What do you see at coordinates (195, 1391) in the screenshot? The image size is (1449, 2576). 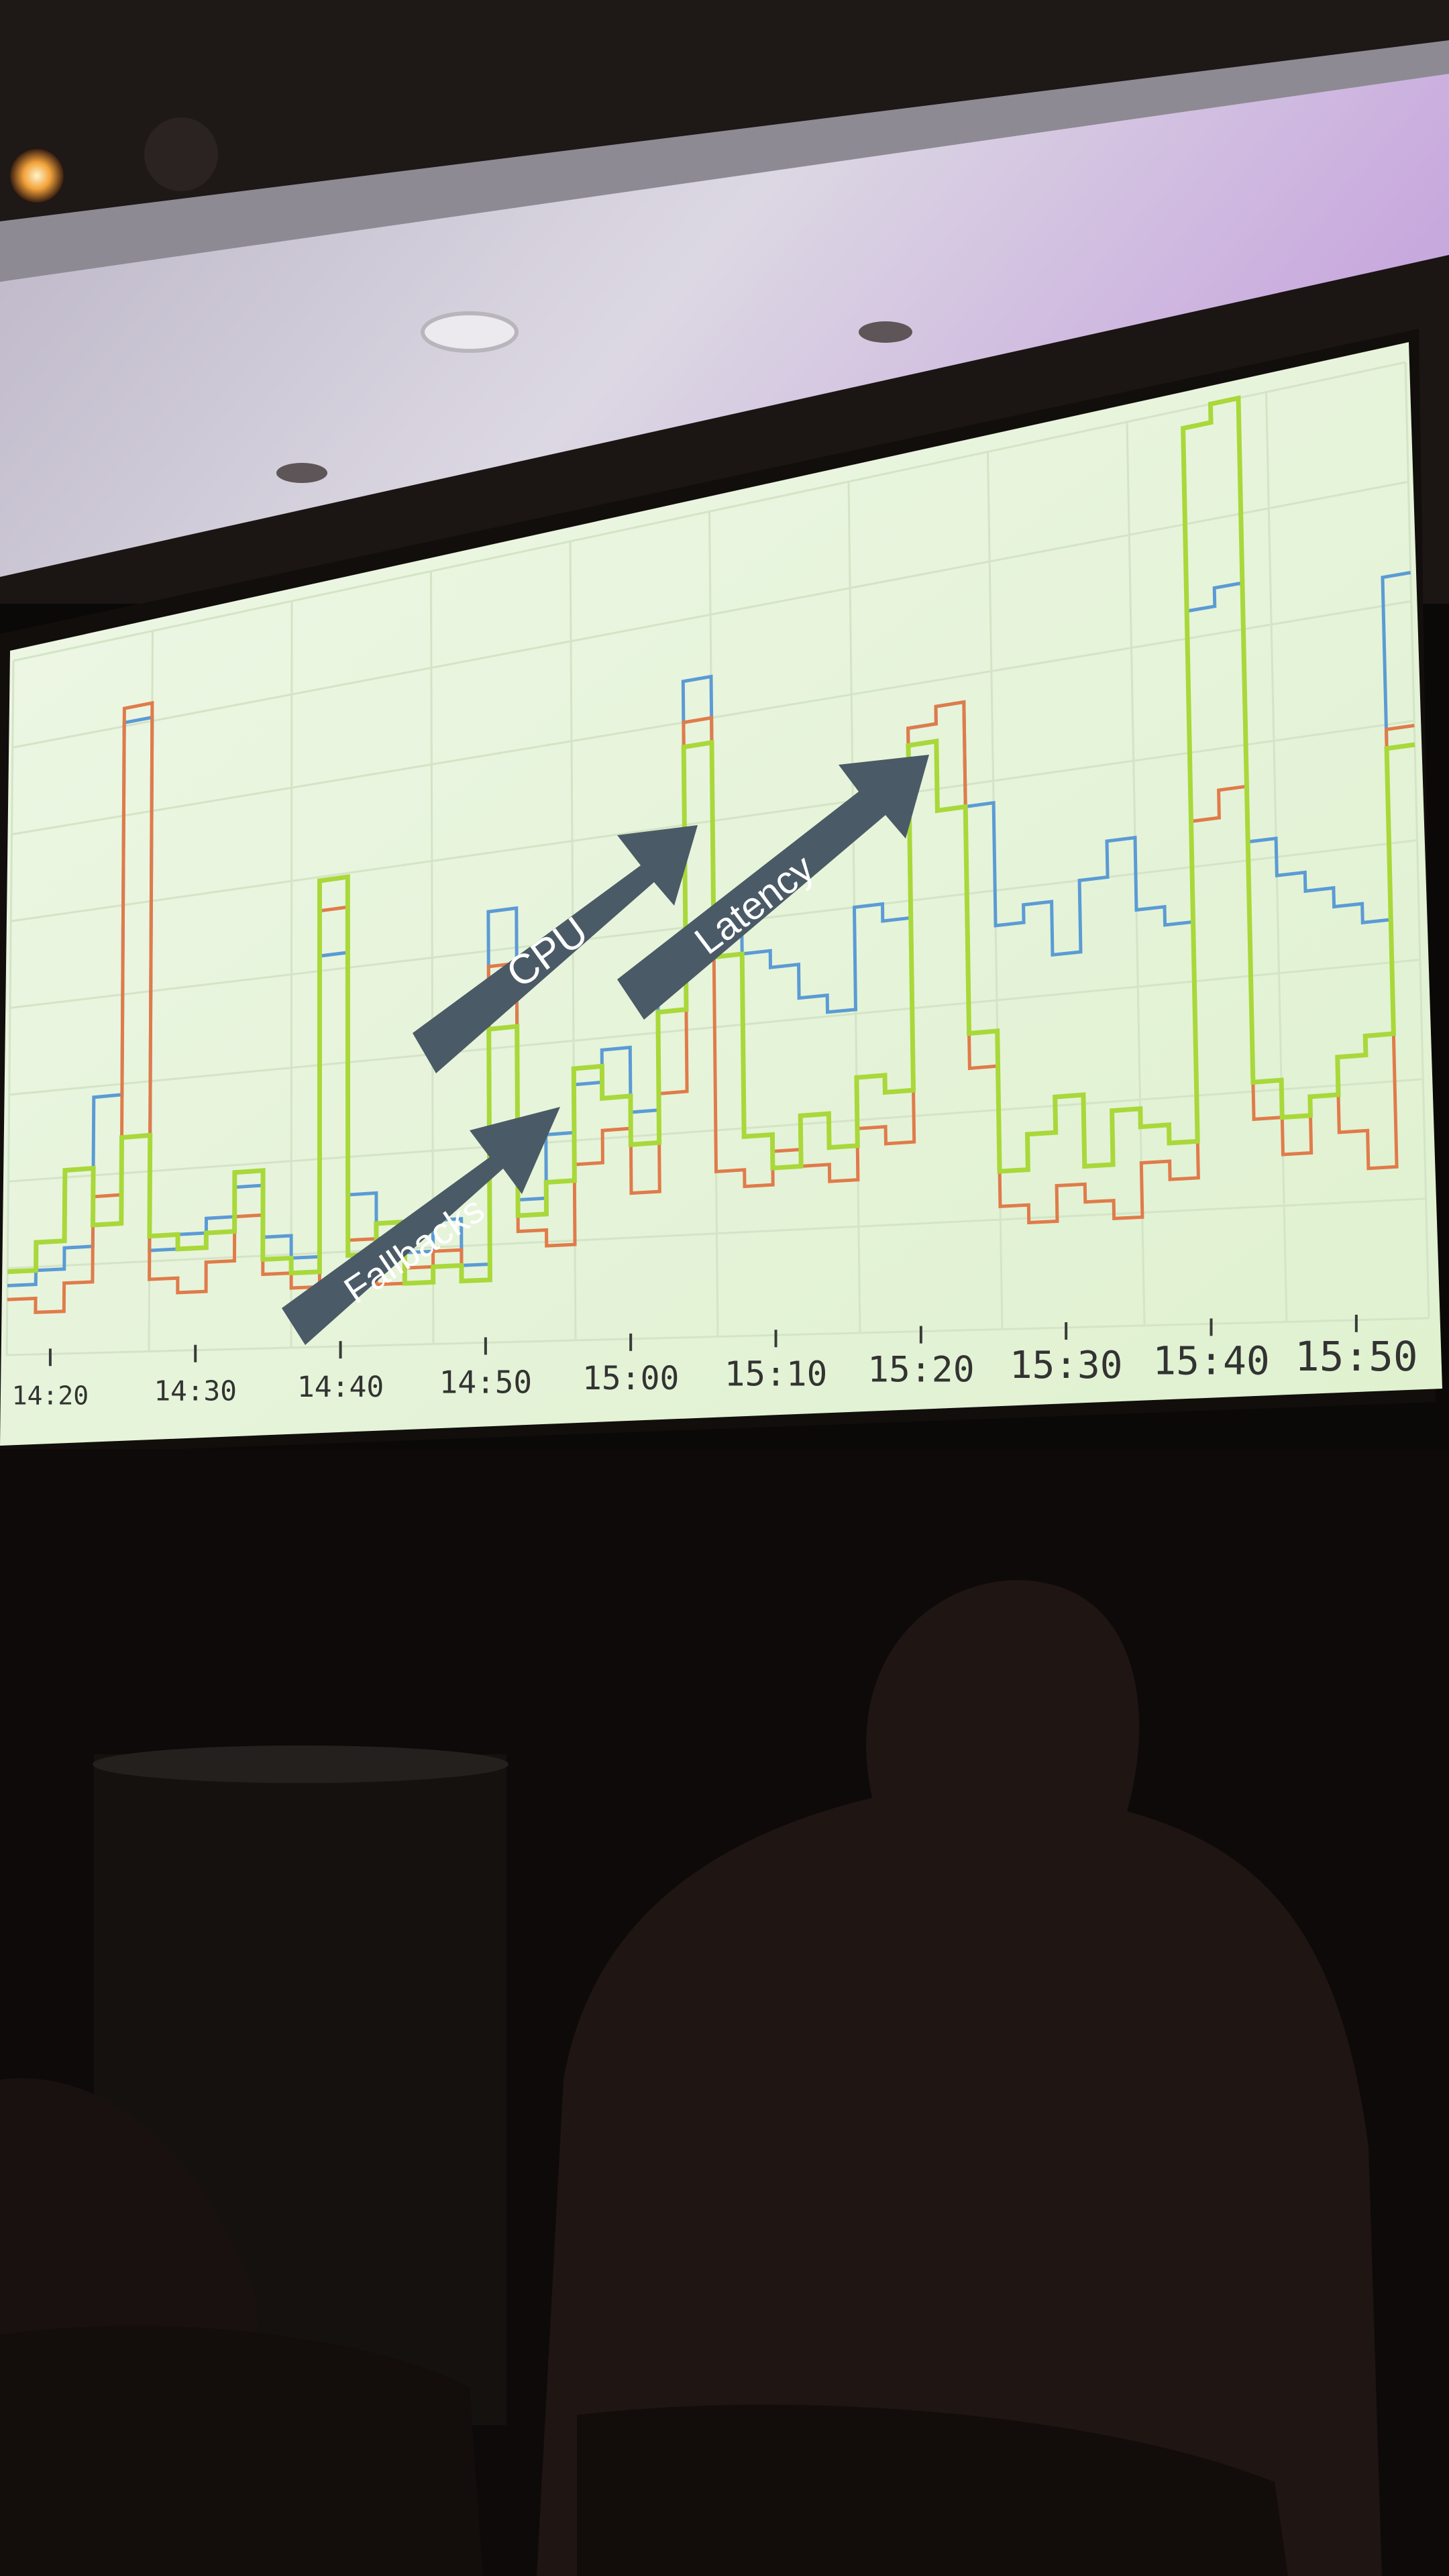 I see `x-tick-label: 14:30` at bounding box center [195, 1391].